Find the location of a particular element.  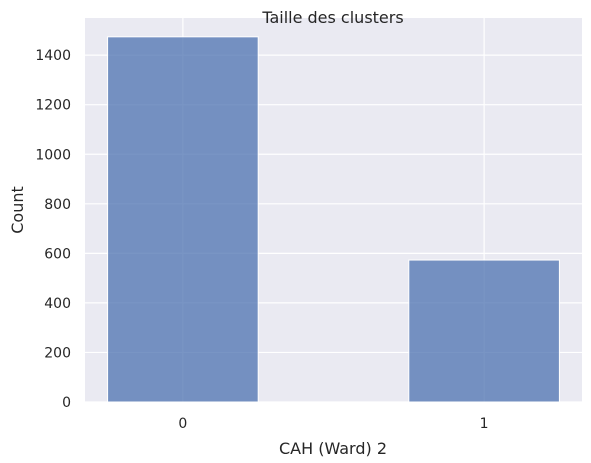

y-axis-ticks: 0 200 400 600 800 1000 1200 1400 is located at coordinates (53, 229).